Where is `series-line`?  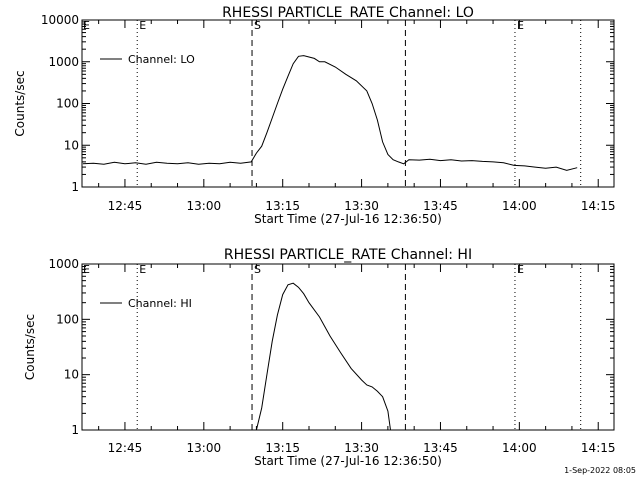 series-line is located at coordinates (323, 356).